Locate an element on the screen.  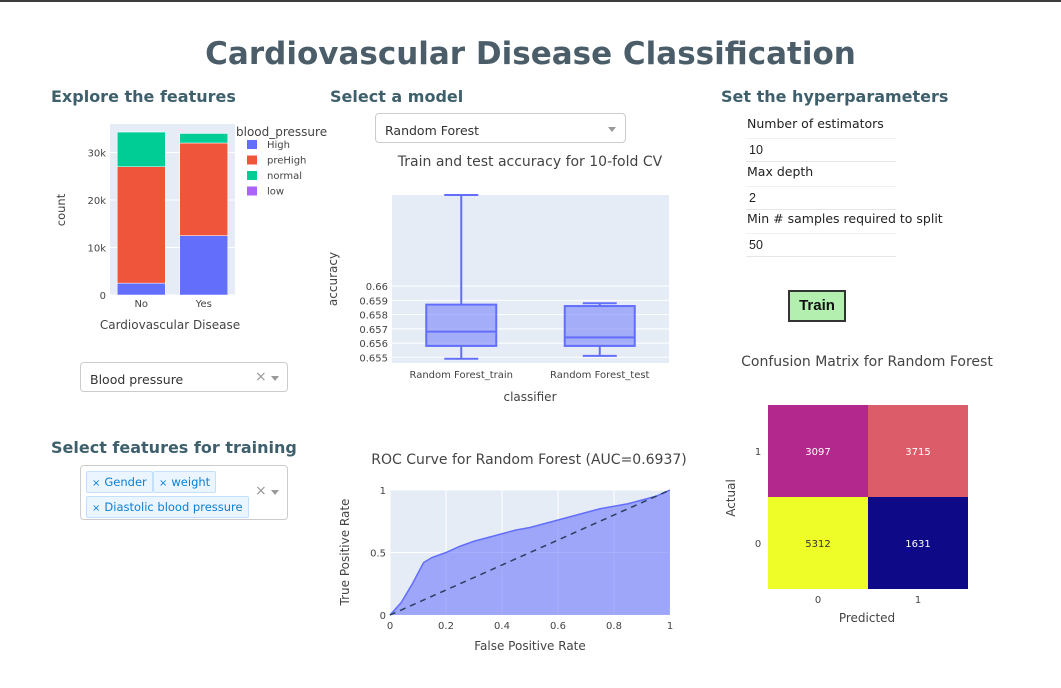
roc-x-tick-label: 0.8 is located at coordinates (614, 626).